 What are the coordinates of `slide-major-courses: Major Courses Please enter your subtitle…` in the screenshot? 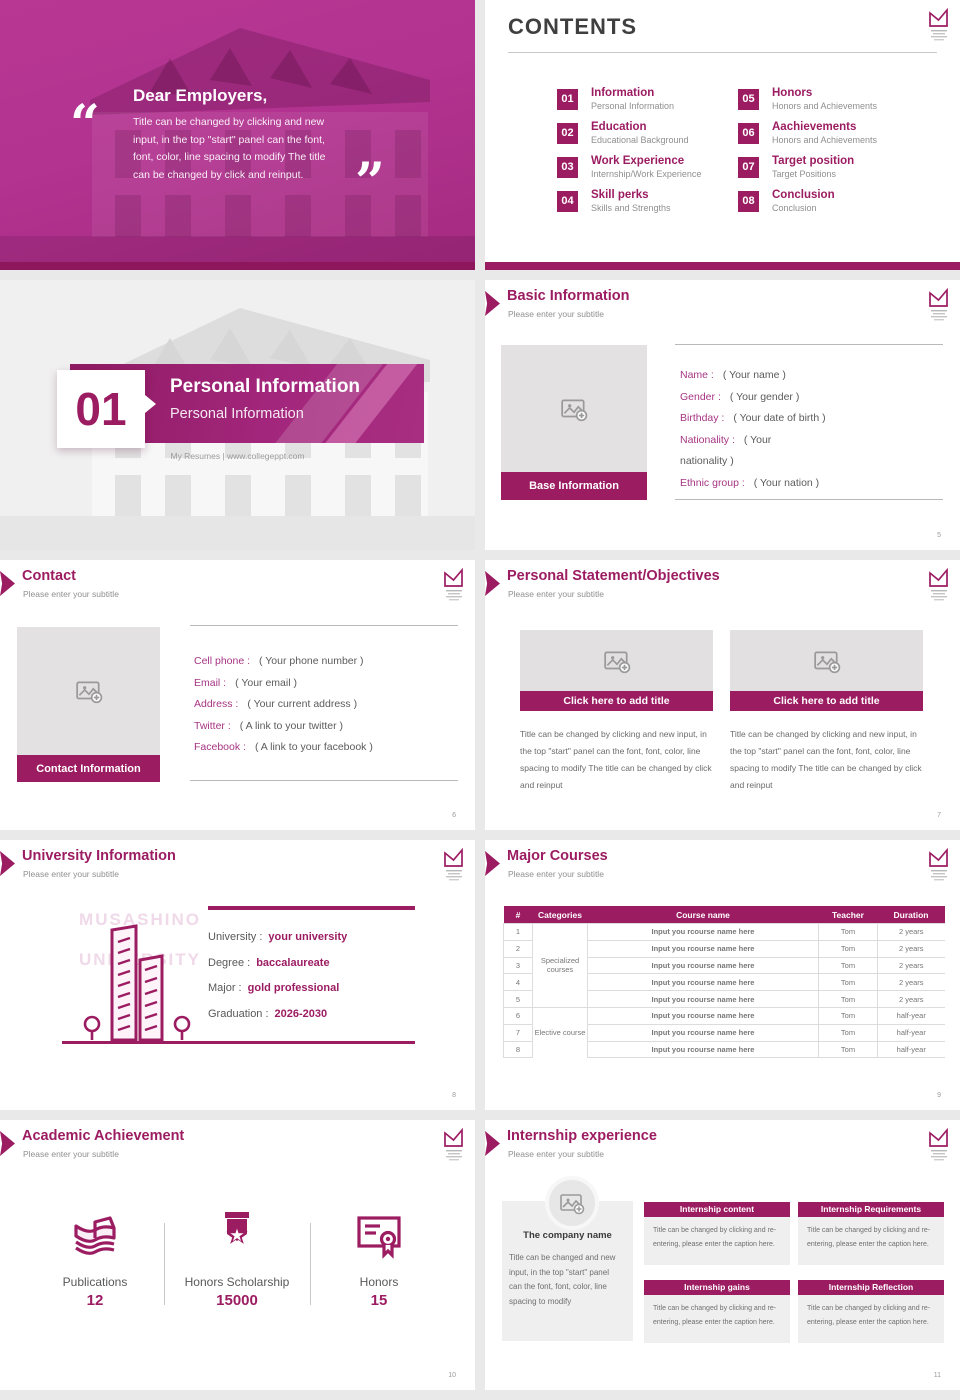 It's located at (722, 975).